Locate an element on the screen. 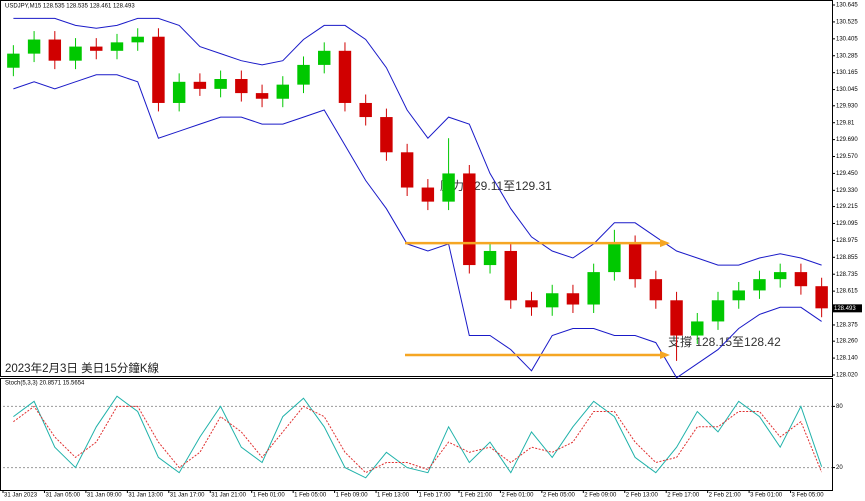 The height and width of the screenshot is (501, 865). y-tick-label: 129.570 is located at coordinates (847, 157).